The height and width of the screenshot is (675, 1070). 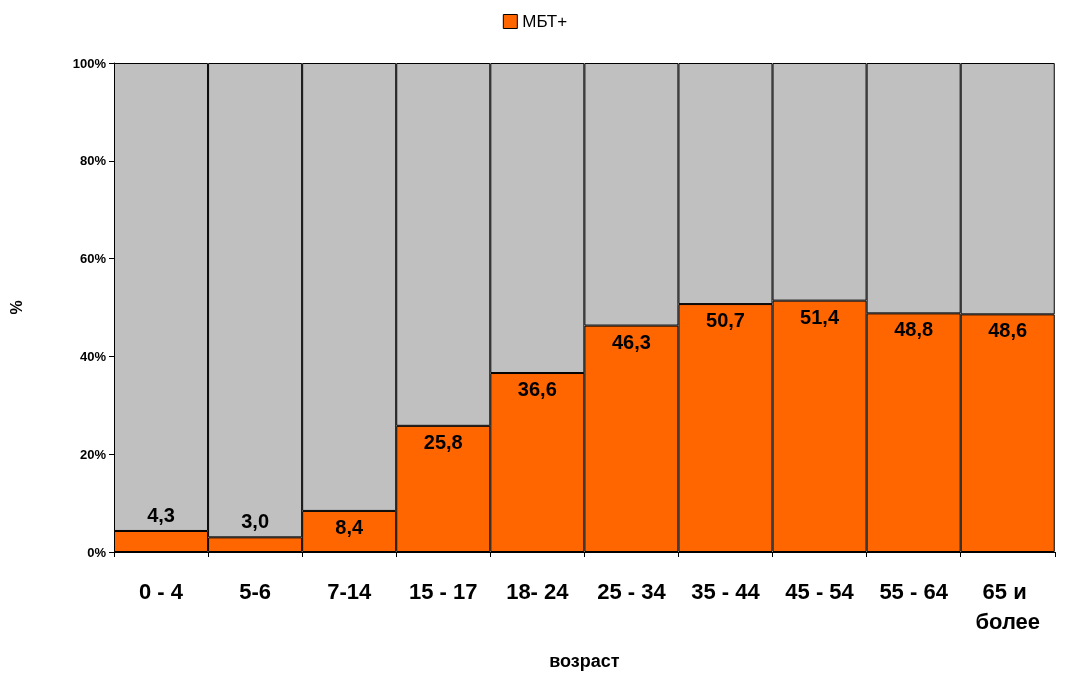 I want to click on y-axis-title: %, so click(x=16, y=307).